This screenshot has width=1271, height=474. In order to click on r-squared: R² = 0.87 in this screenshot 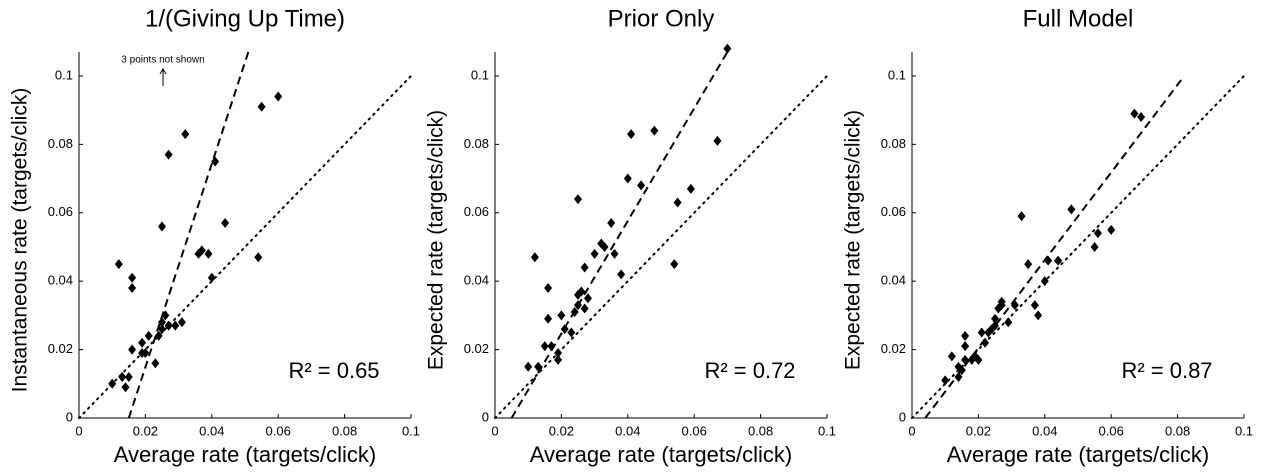, I will do `click(1166, 370)`.